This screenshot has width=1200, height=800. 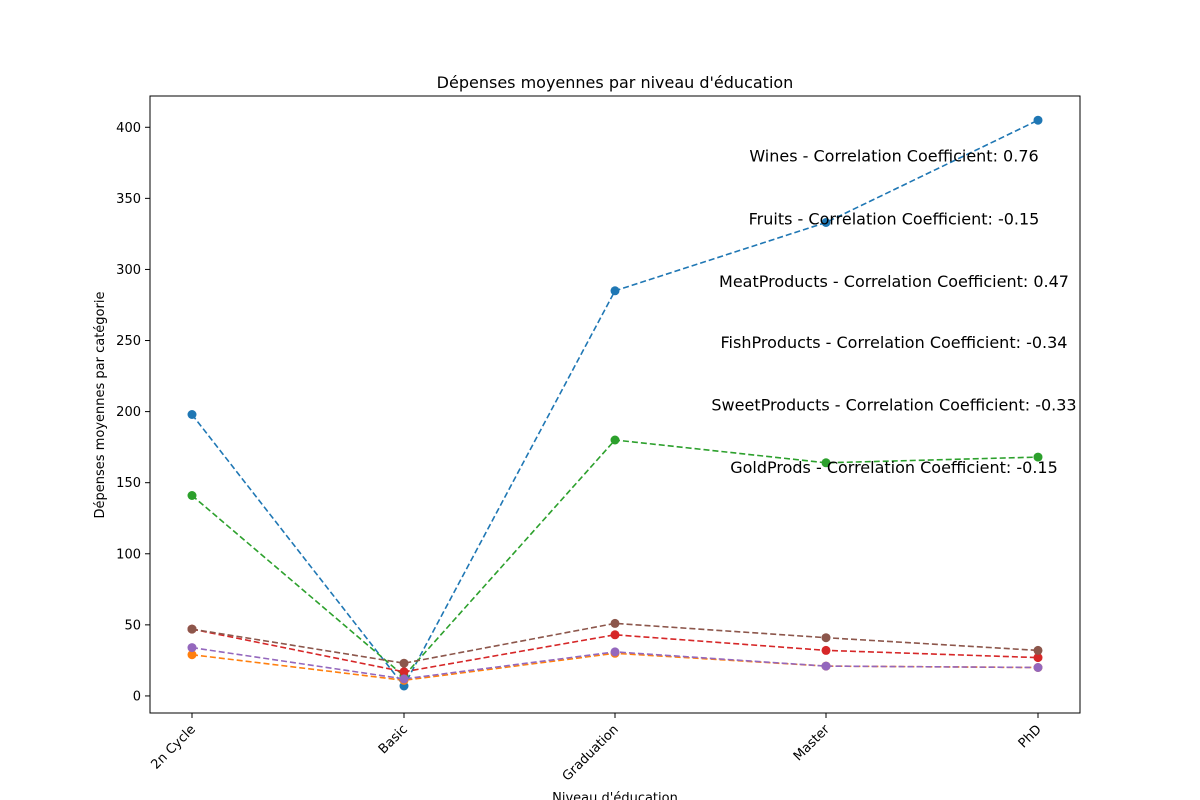 What do you see at coordinates (128, 554) in the screenshot?
I see `y-tick-label: 100` at bounding box center [128, 554].